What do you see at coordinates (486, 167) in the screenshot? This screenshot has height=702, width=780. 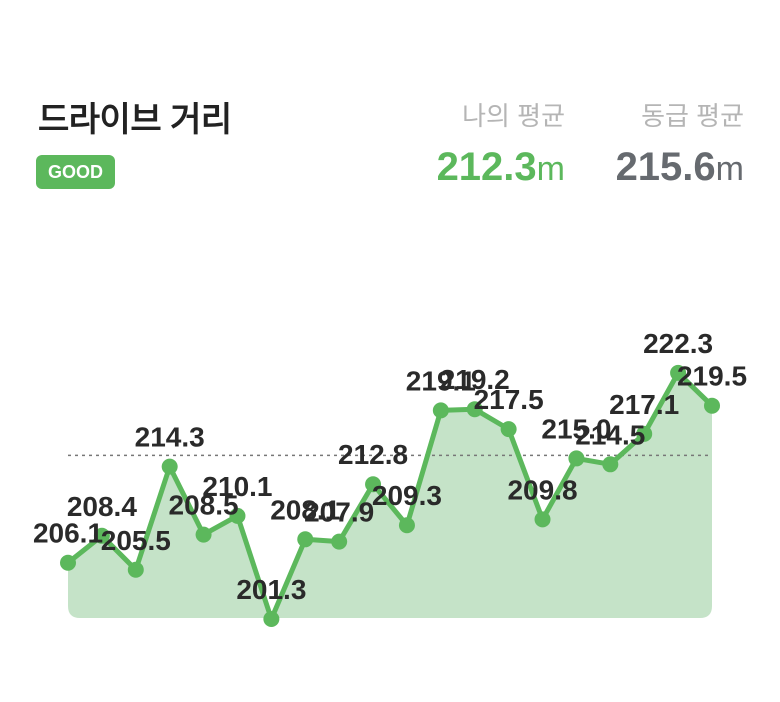 I see `my-average-value: 212.3` at bounding box center [486, 167].